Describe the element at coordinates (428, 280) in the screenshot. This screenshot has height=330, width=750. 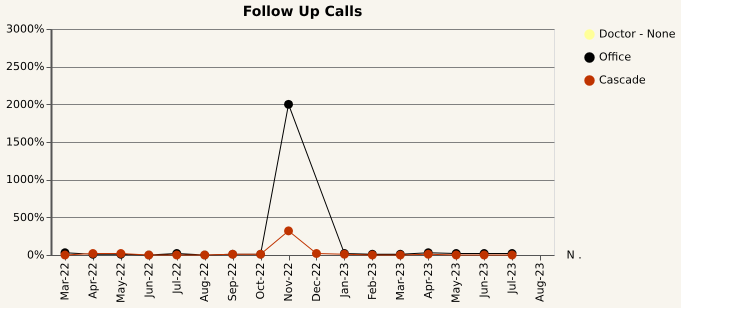
I see `x-tick-label: Apr-23` at that location.